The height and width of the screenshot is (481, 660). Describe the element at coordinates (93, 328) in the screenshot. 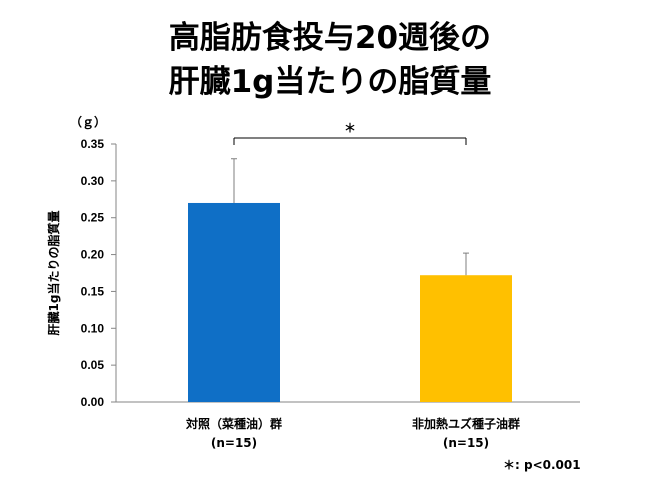

I see `y-tick-label: 0.10` at that location.